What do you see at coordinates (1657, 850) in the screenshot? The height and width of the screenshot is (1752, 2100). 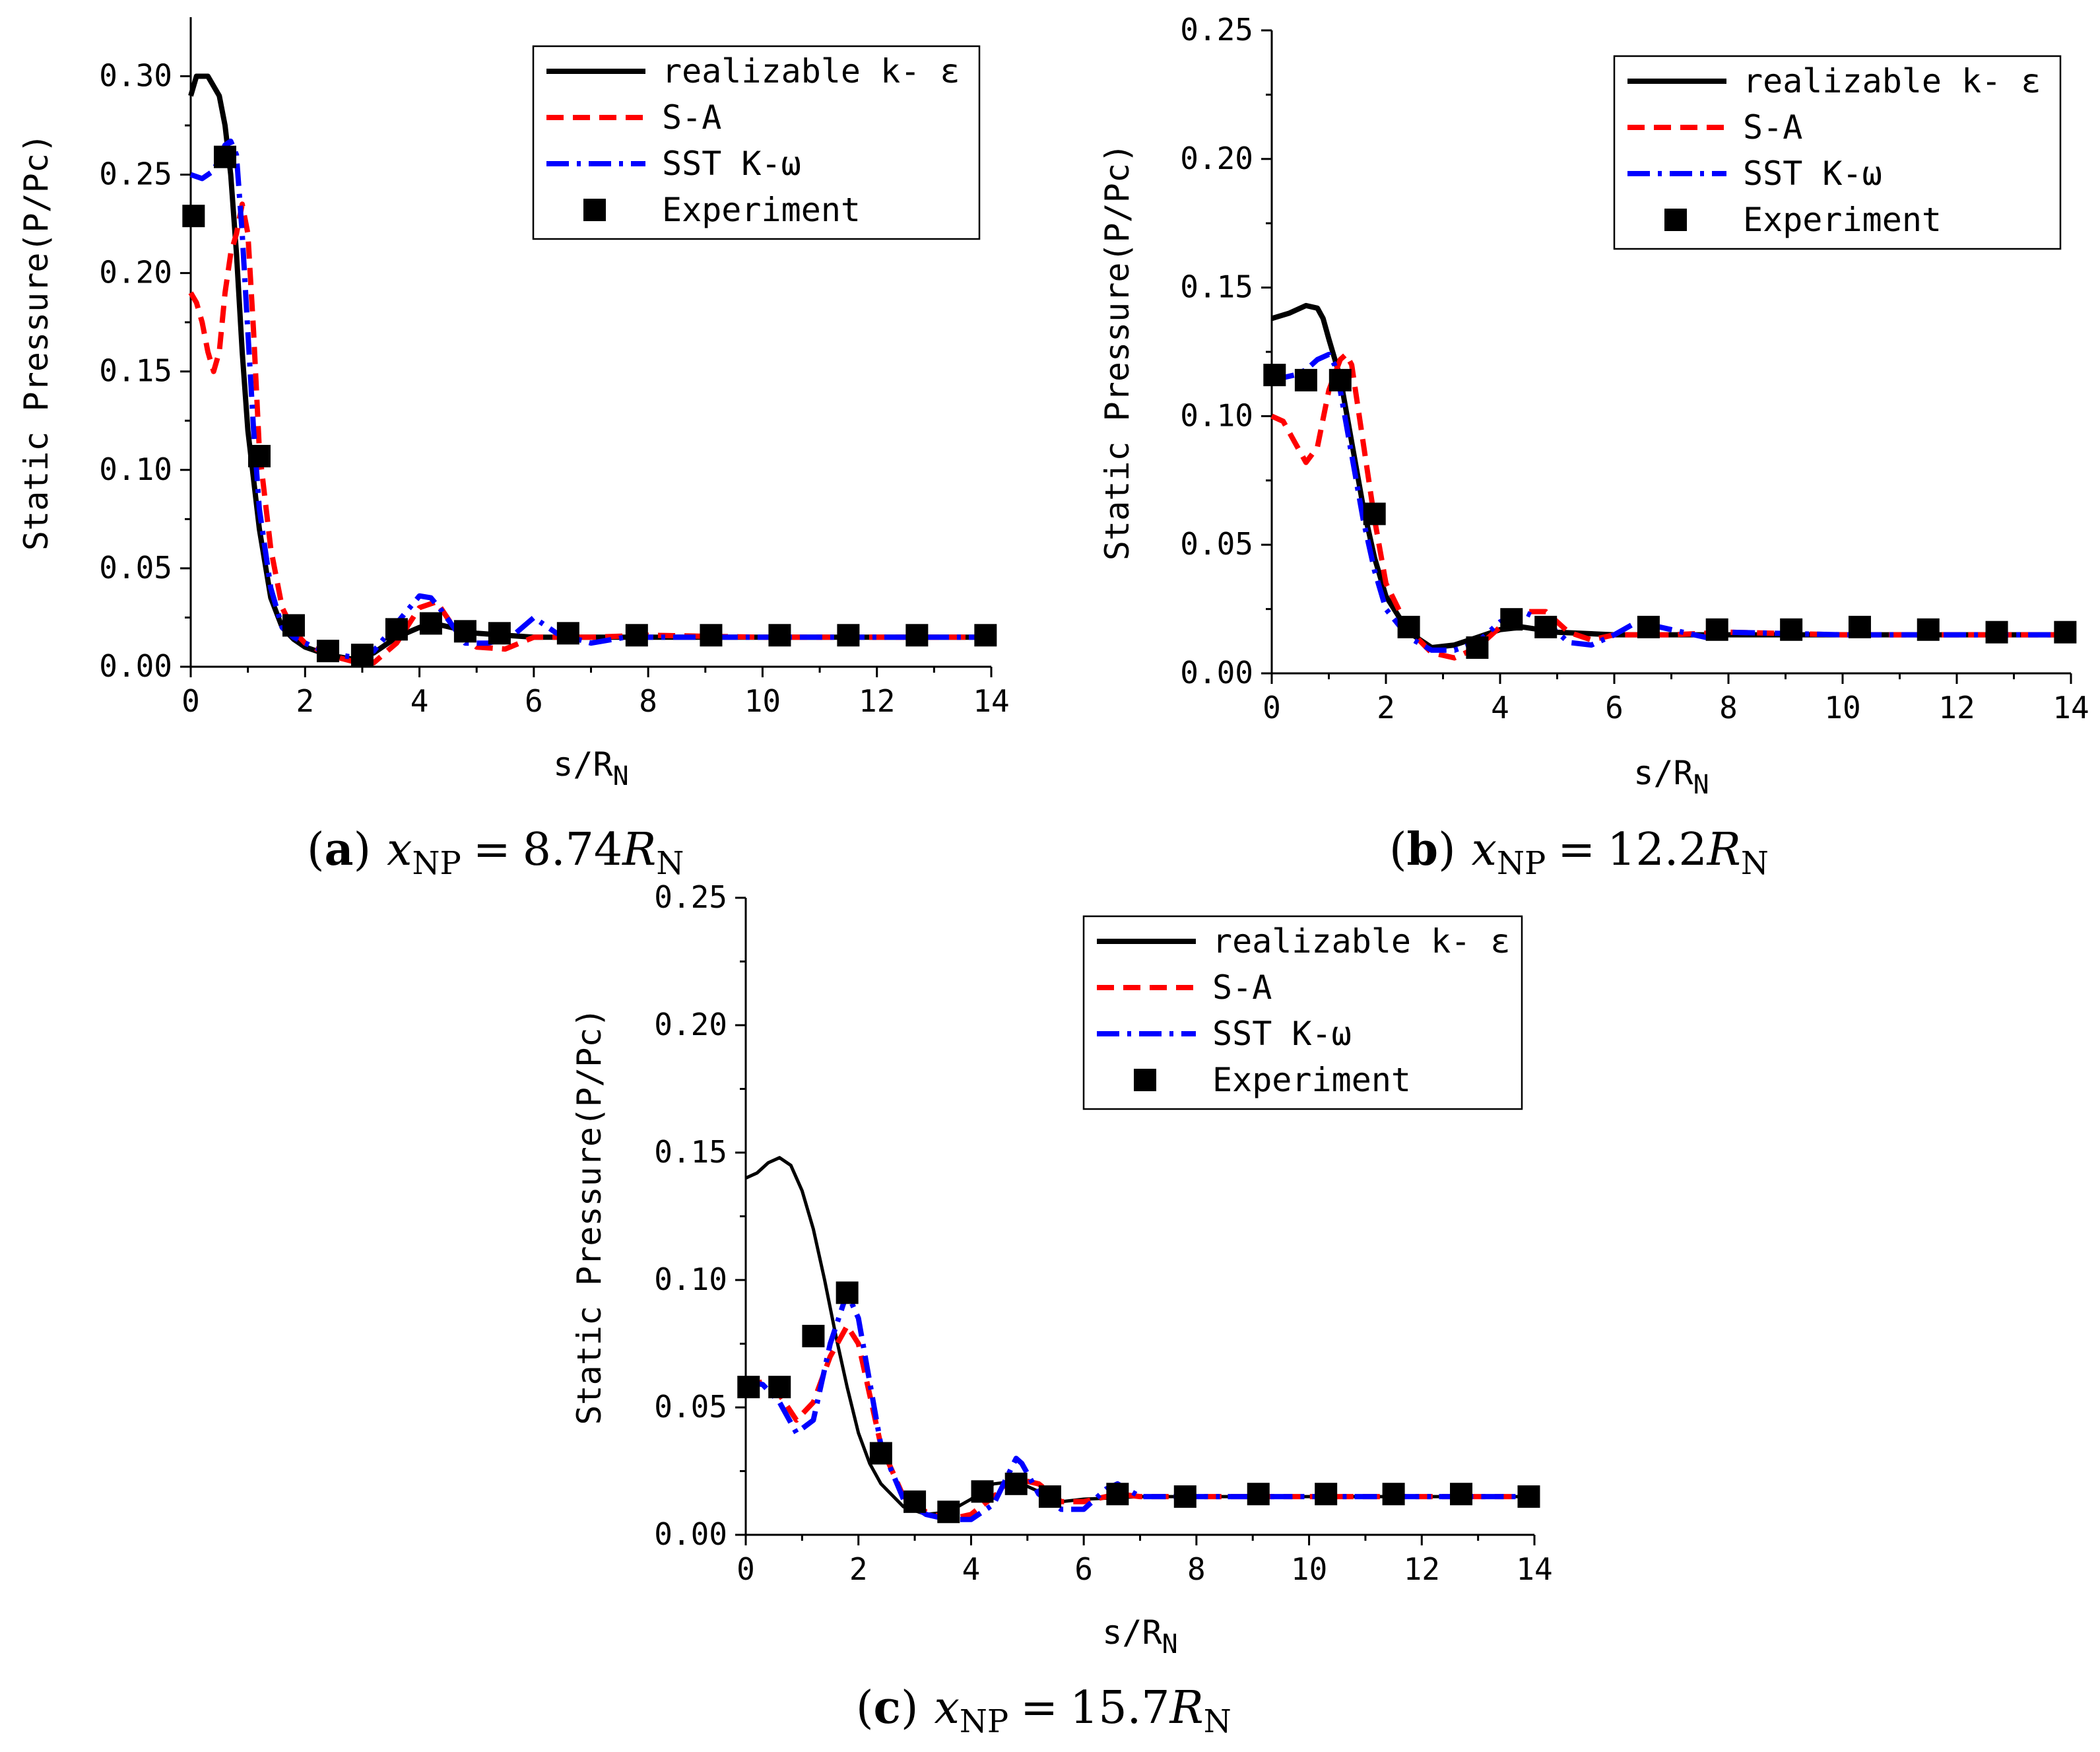 I see `caption-value: 12.2` at bounding box center [1657, 850].